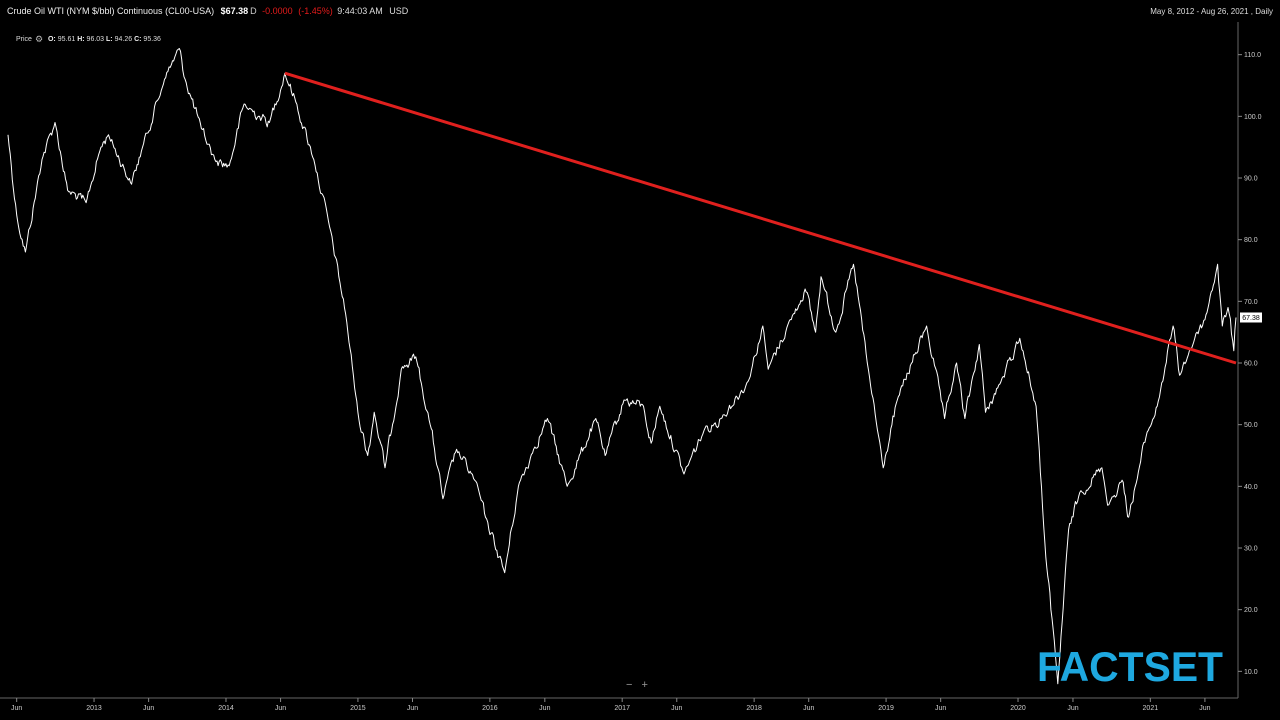 This screenshot has height=720, width=1280. Describe the element at coordinates (24, 39) in the screenshot. I see `series-label: Price` at that location.